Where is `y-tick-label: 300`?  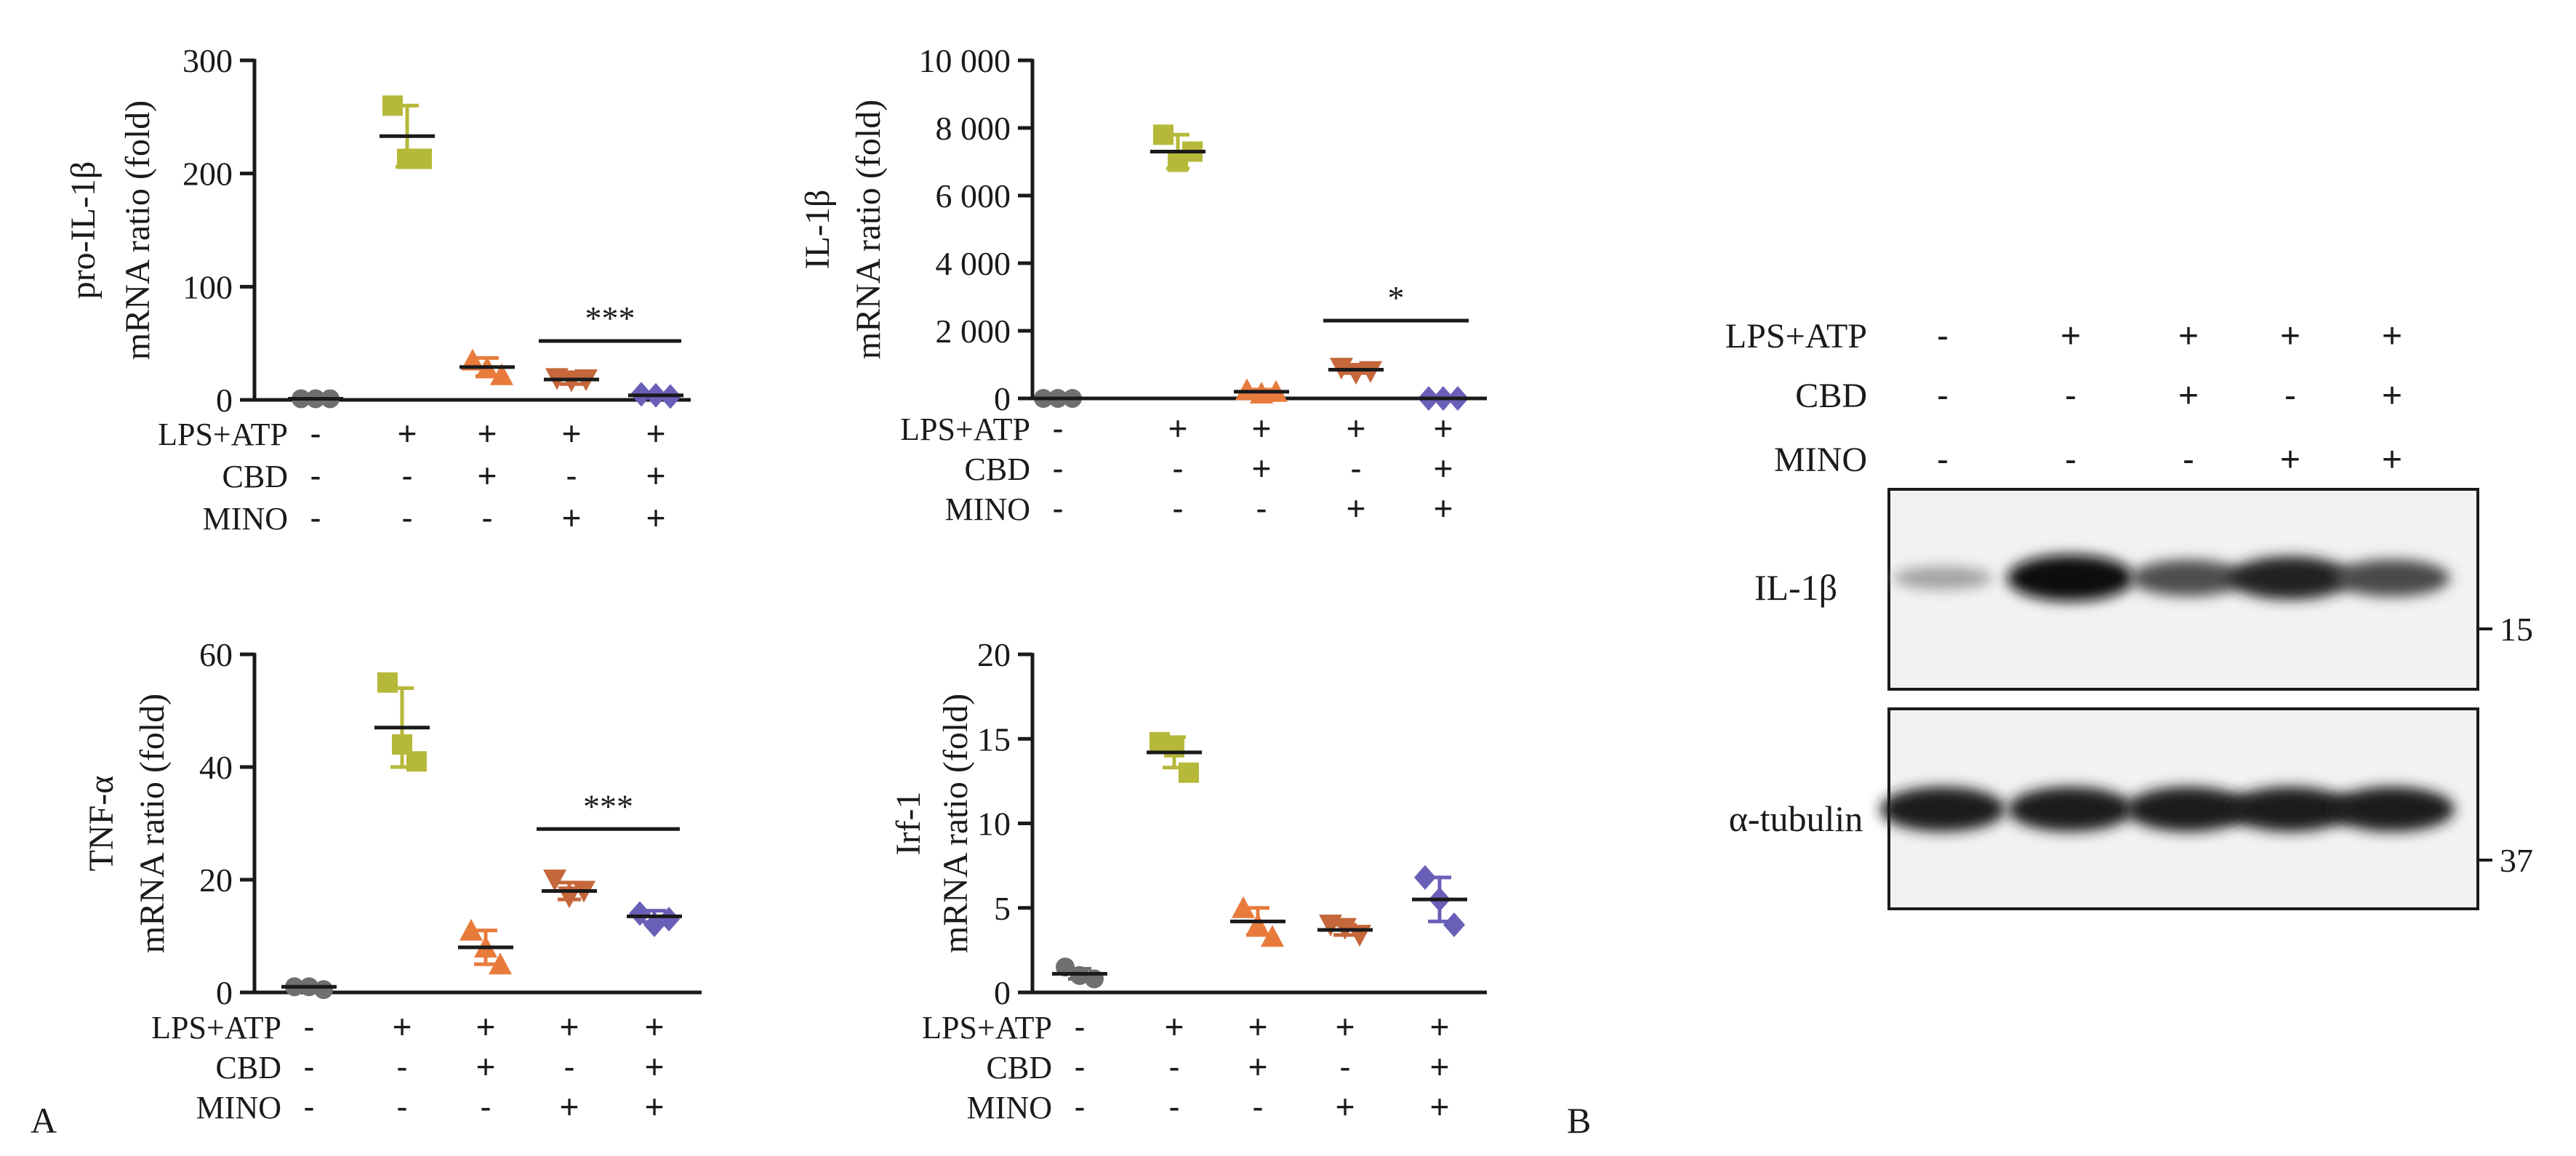
y-tick-label: 300 is located at coordinates (207, 60).